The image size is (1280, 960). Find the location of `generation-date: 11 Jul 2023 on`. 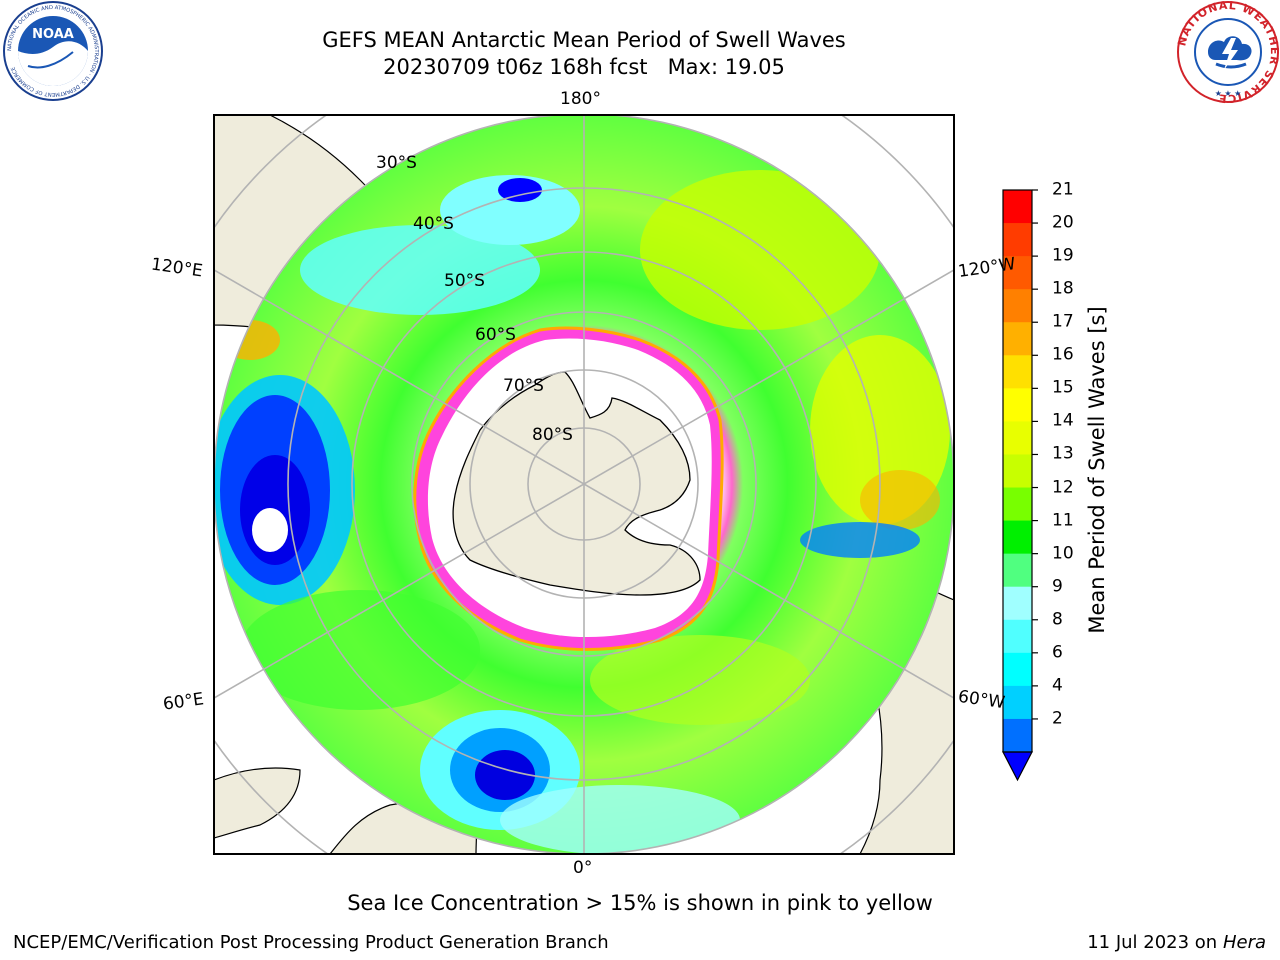

generation-date: 11 Jul 2023 on is located at coordinates (1155, 942).